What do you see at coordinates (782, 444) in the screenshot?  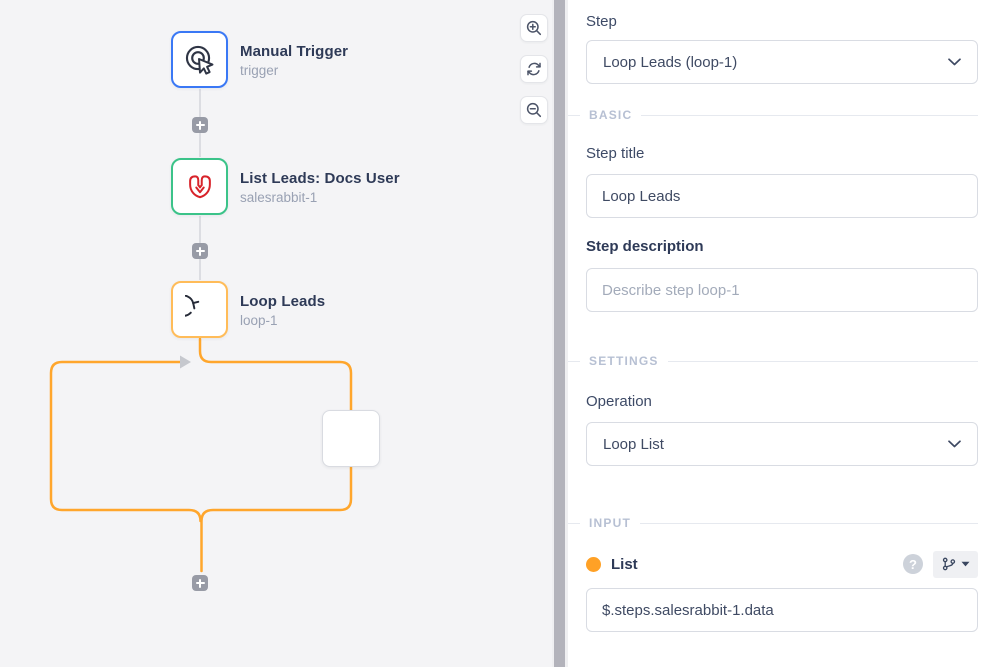 I see `operation-select: Loop List` at bounding box center [782, 444].